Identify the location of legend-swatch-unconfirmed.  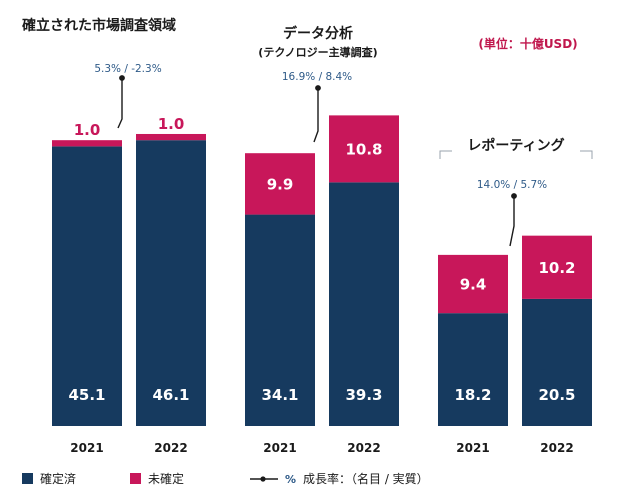
(135, 478).